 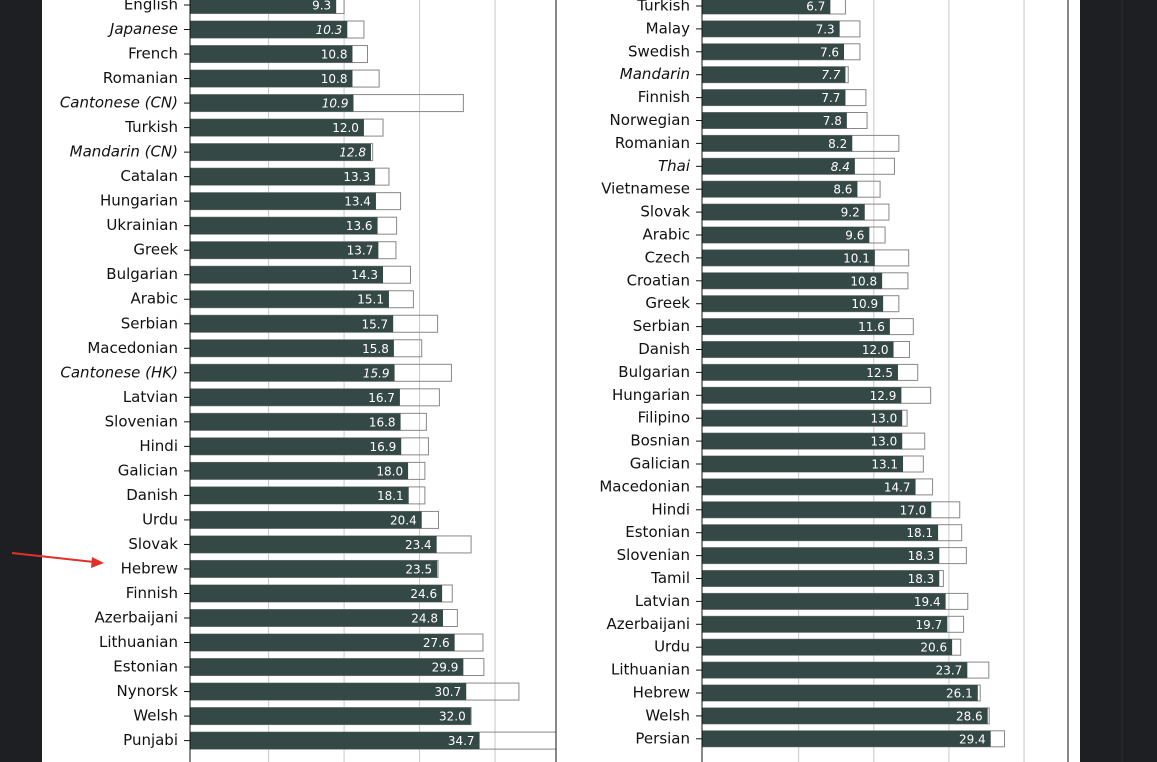 What do you see at coordinates (359, 226) in the screenshot?
I see `value-label: 13.6` at bounding box center [359, 226].